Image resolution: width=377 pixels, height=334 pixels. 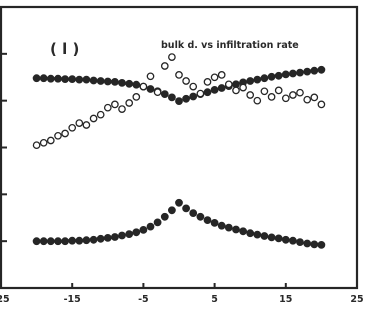 I want to click on x-tick-label: 25, so click(x=356, y=299).